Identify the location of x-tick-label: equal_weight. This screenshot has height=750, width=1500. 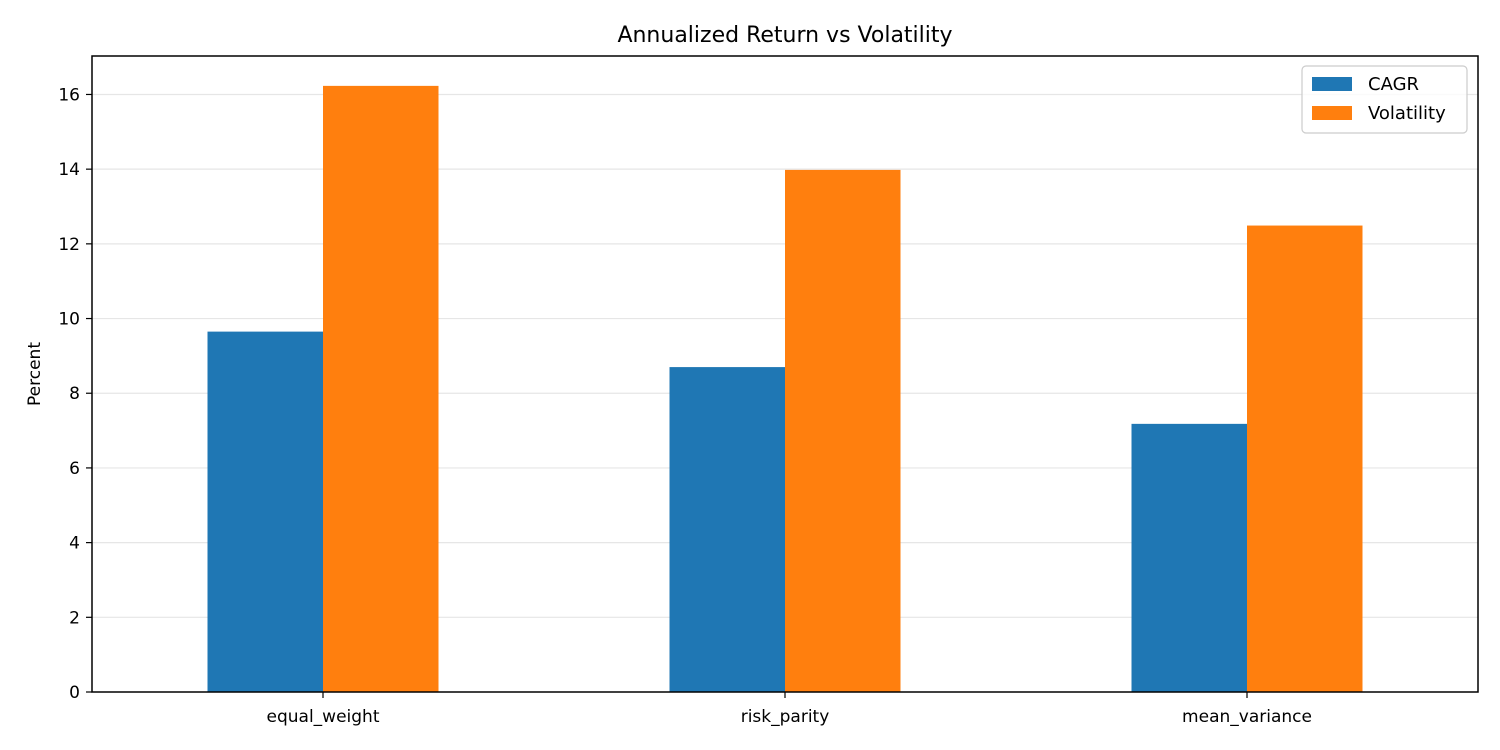
(323, 717).